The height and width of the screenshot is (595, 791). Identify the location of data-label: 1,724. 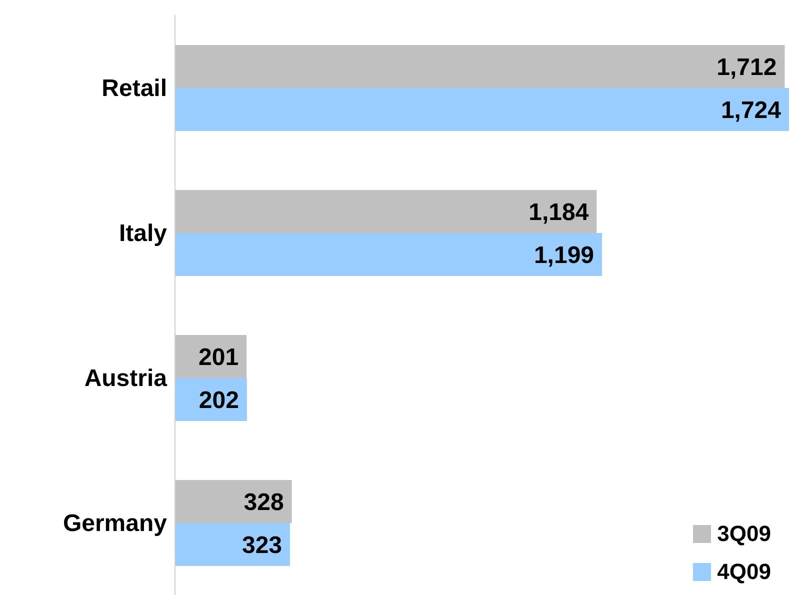
(751, 110).